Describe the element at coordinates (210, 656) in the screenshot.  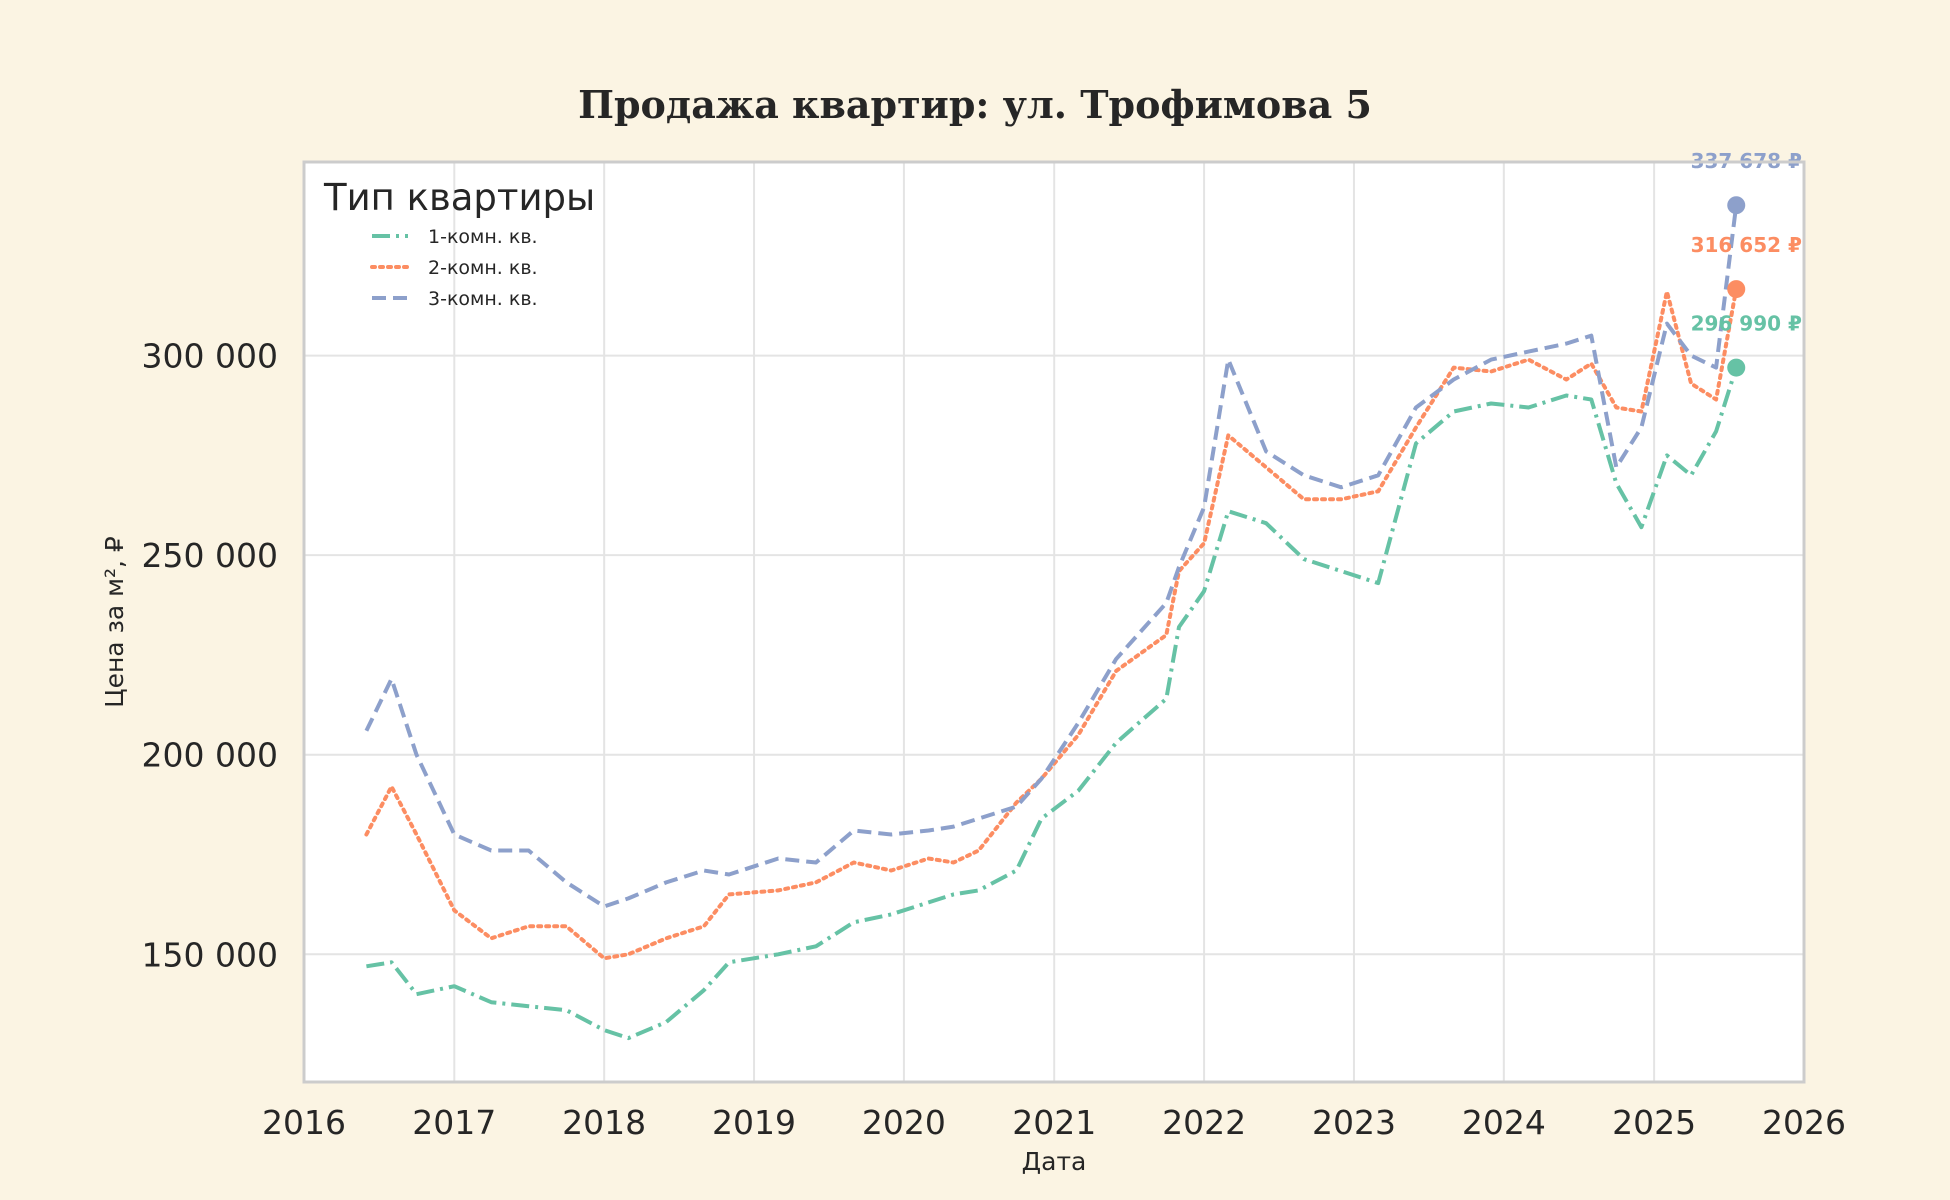
I see `y-axis-ticks: 150 000 200 000 250 000 300 000` at that location.